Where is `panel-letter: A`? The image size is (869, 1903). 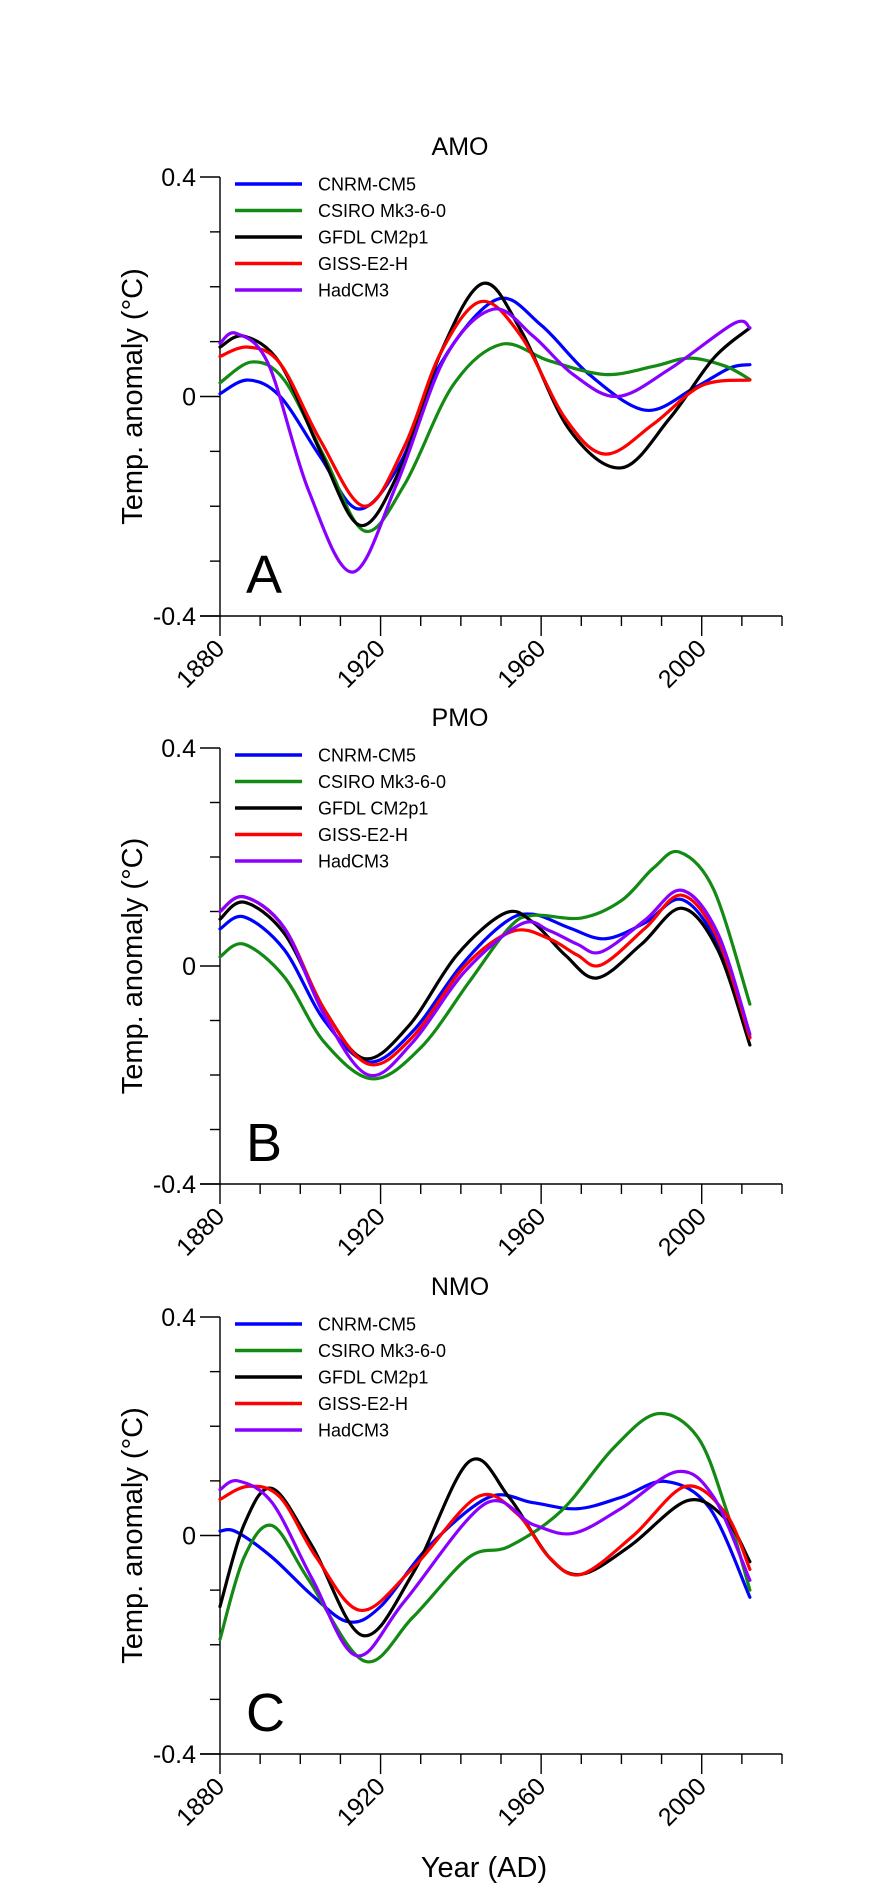
panel-letter: A is located at coordinates (264, 575).